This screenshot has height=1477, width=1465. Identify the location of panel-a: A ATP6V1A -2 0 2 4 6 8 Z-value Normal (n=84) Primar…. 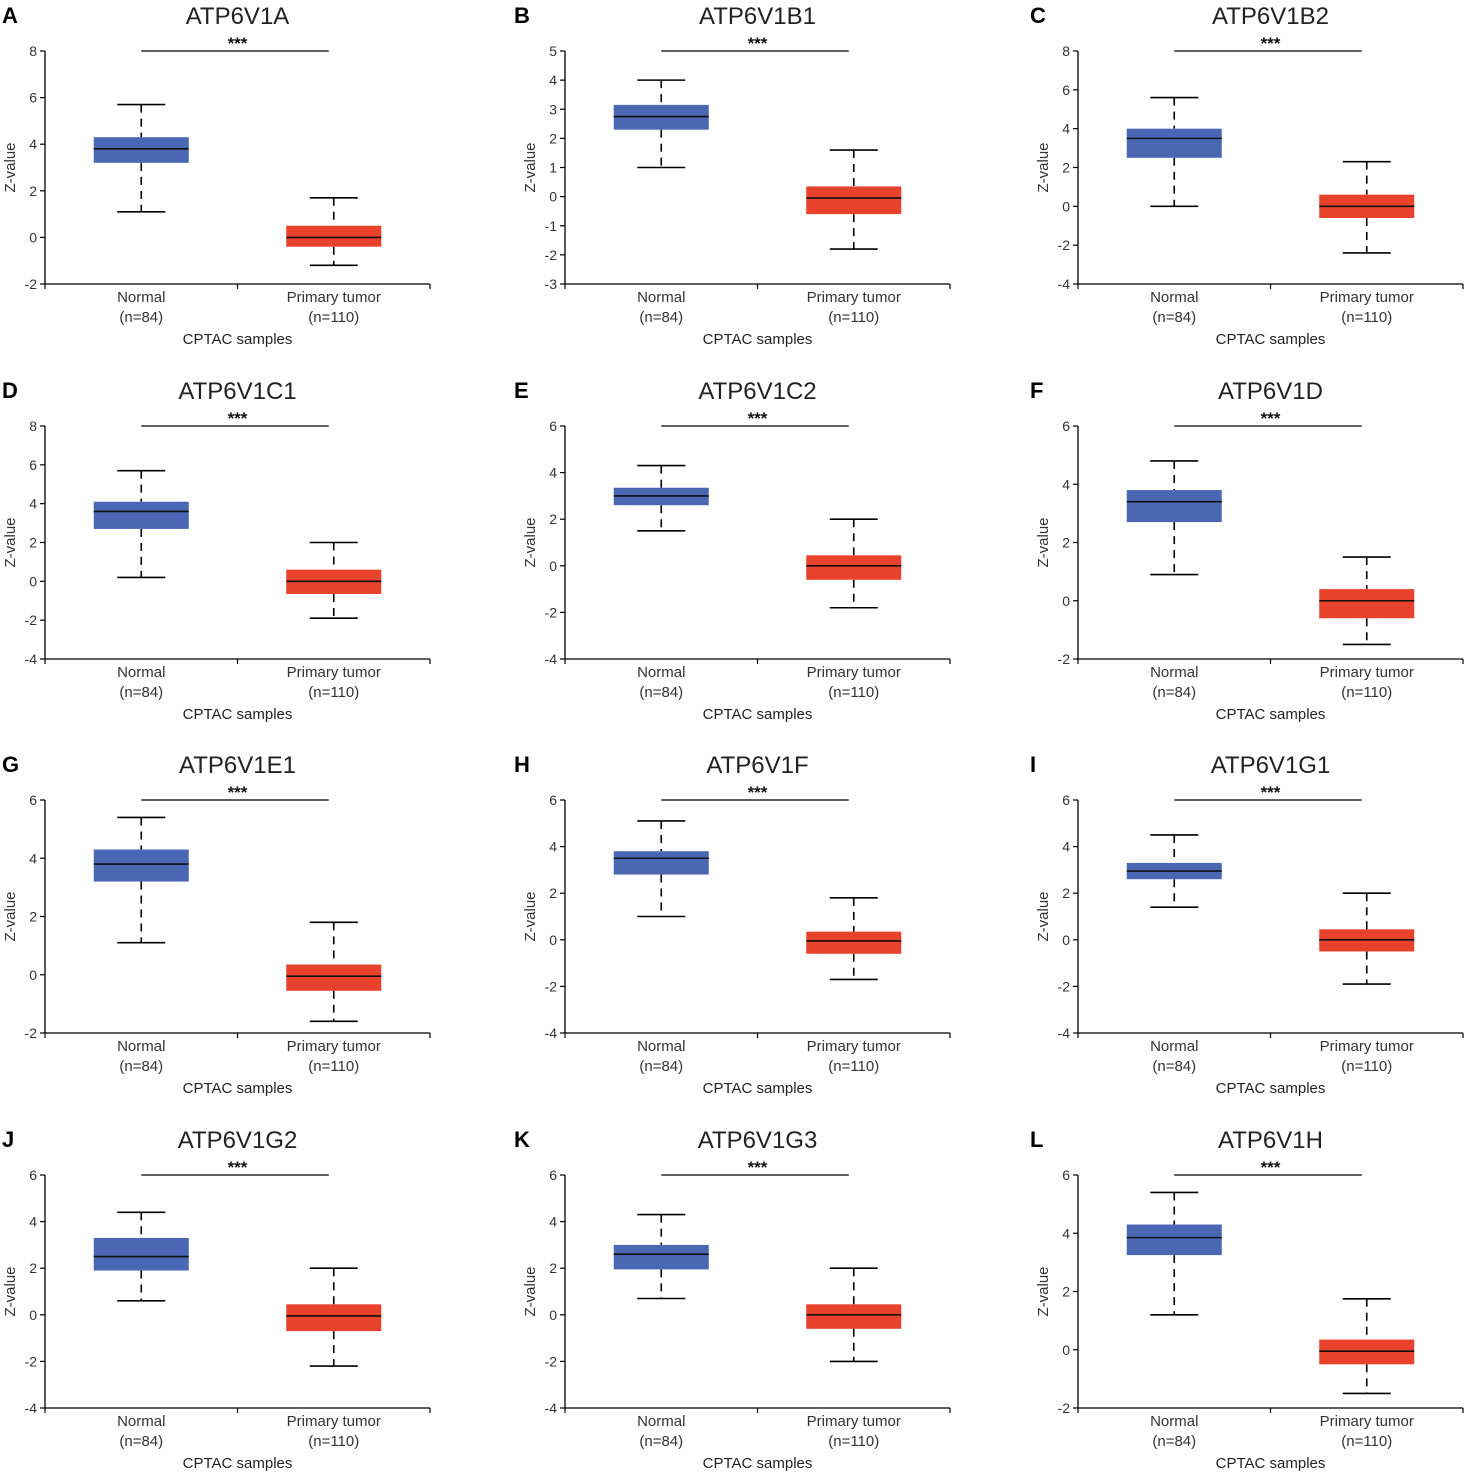
(216, 175).